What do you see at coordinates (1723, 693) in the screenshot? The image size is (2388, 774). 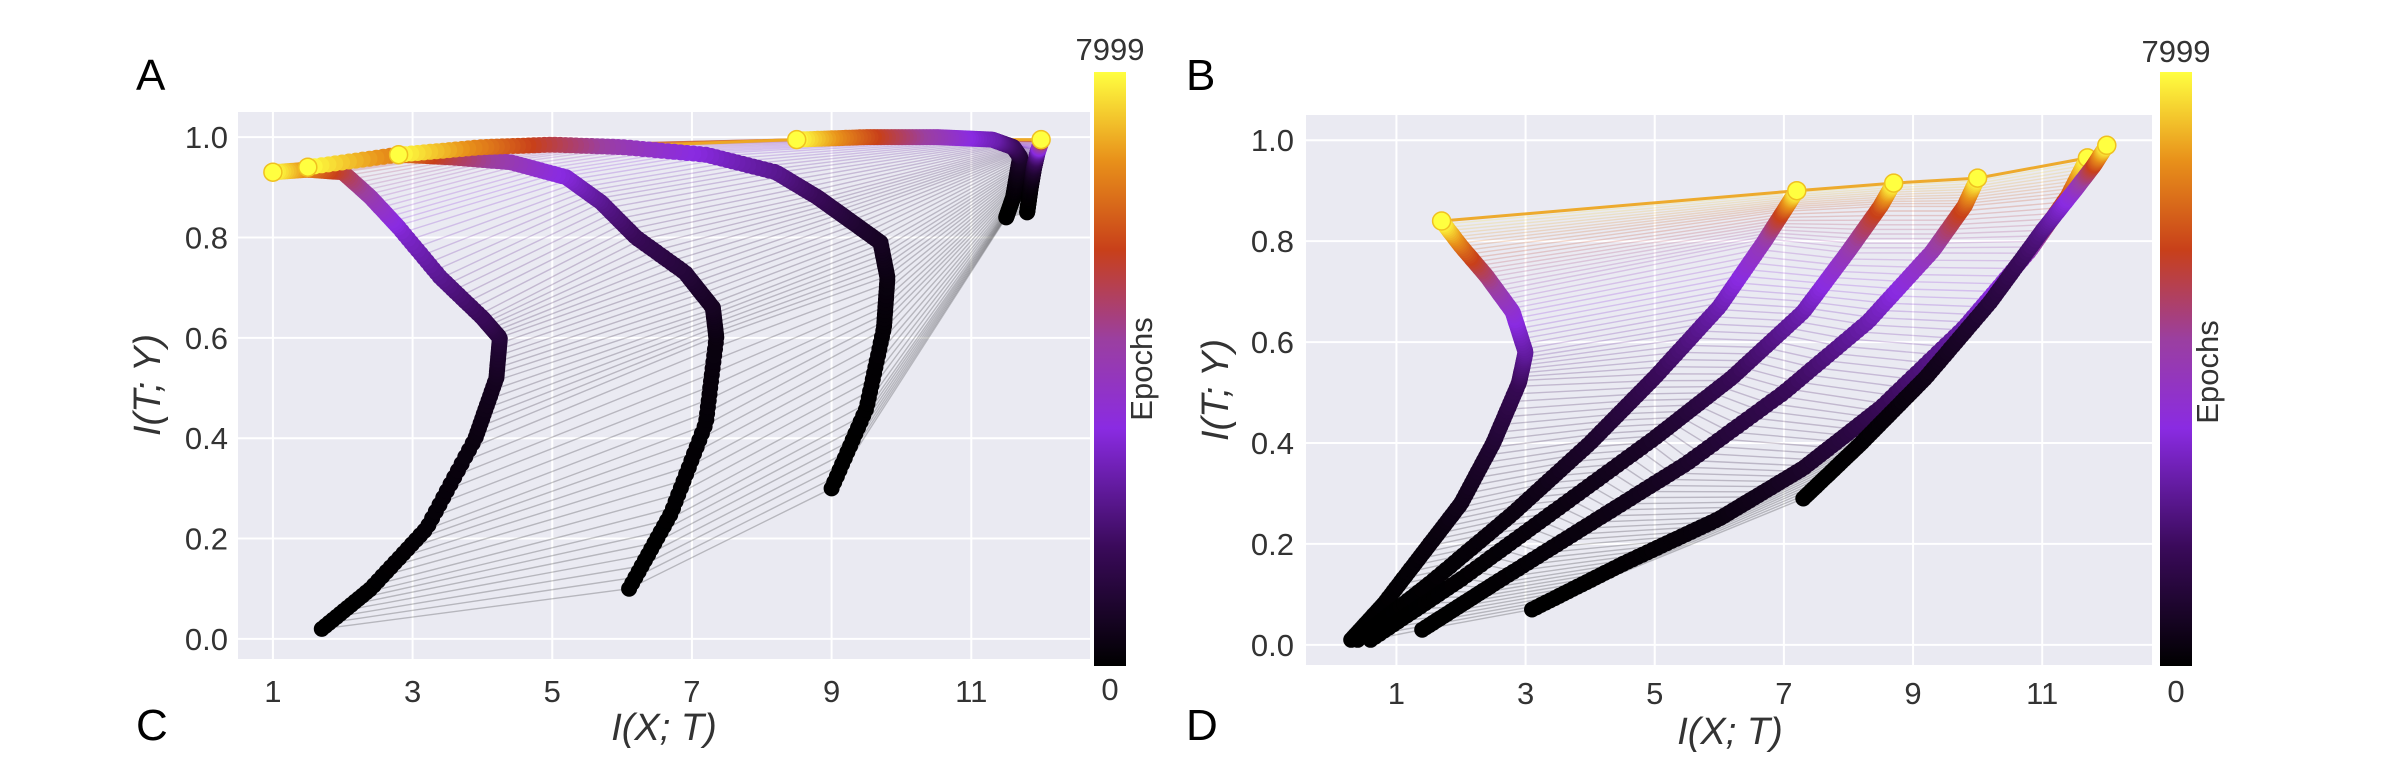 I see `x-tick-labels-b: 1 3 5 7 9 11` at bounding box center [1723, 693].